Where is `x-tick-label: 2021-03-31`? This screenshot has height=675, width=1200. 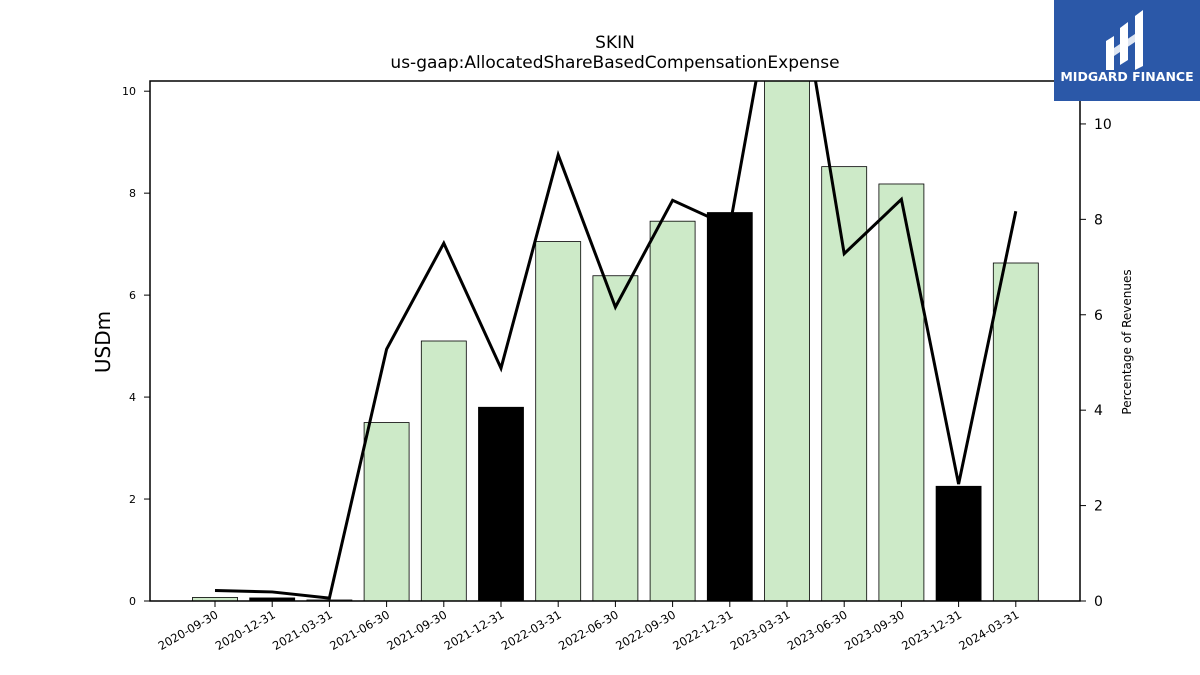 x-tick-label: 2021-03-31 is located at coordinates (302, 630).